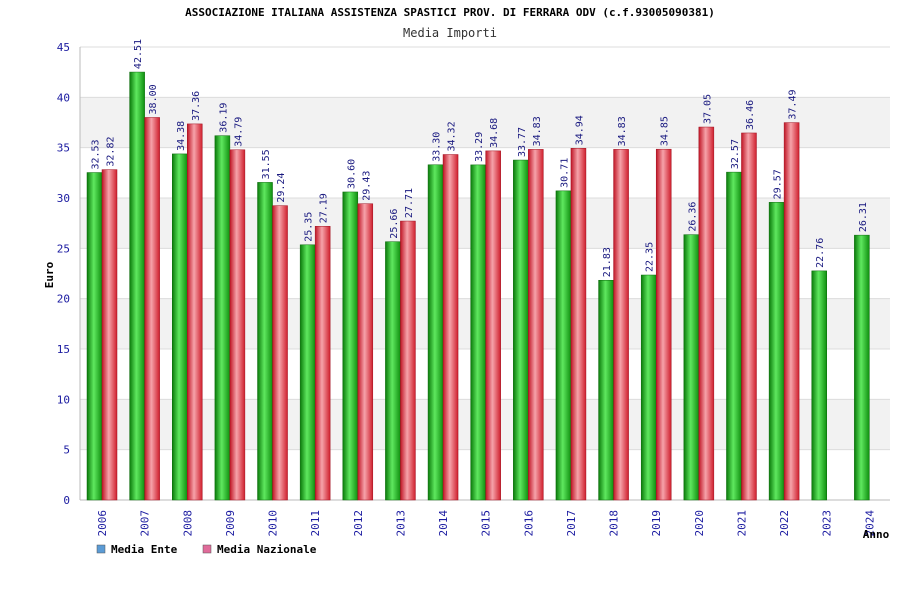 Image resolution: width=900 pixels, height=604 pixels. Describe the element at coordinates (267, 549) in the screenshot. I see `legend-label-media-nazionale: Media Nazionale` at that location.